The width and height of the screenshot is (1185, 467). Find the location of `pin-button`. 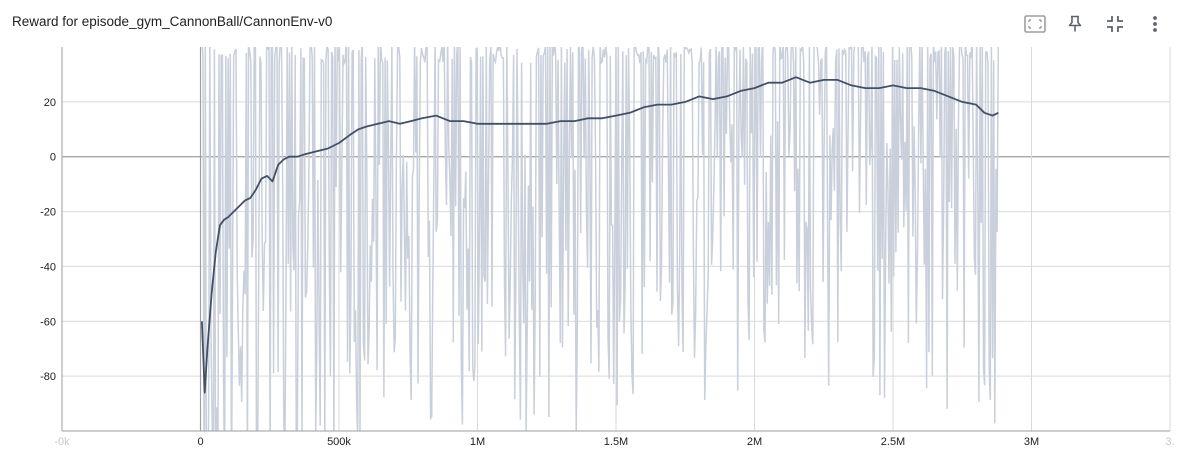

pin-button is located at coordinates (1075, 24).